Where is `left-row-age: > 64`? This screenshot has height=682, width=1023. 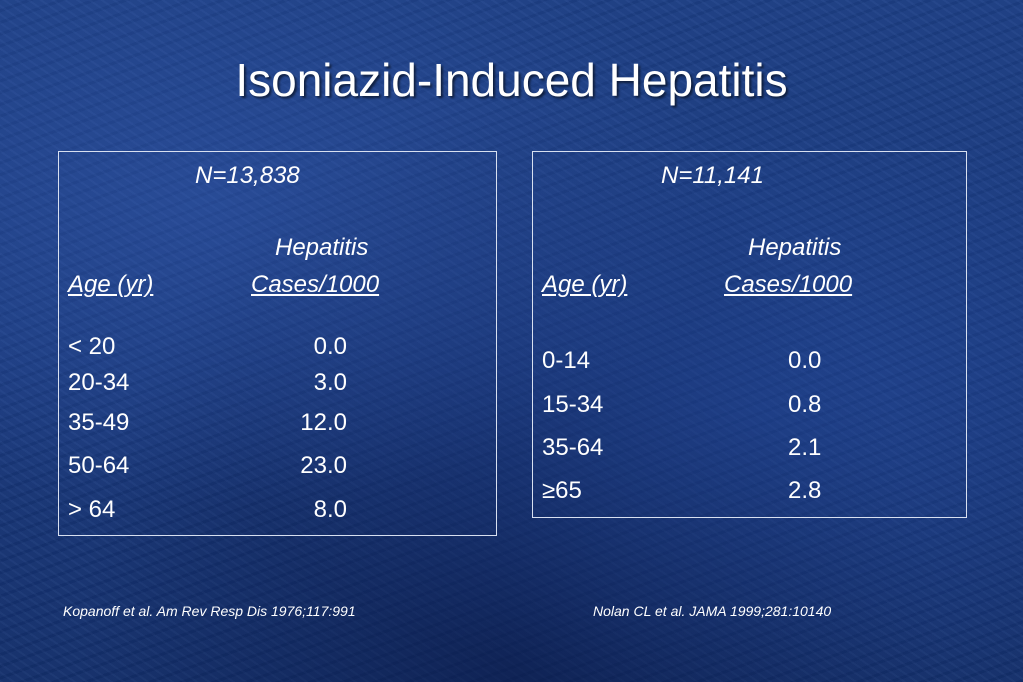 left-row-age: > 64 is located at coordinates (92, 509).